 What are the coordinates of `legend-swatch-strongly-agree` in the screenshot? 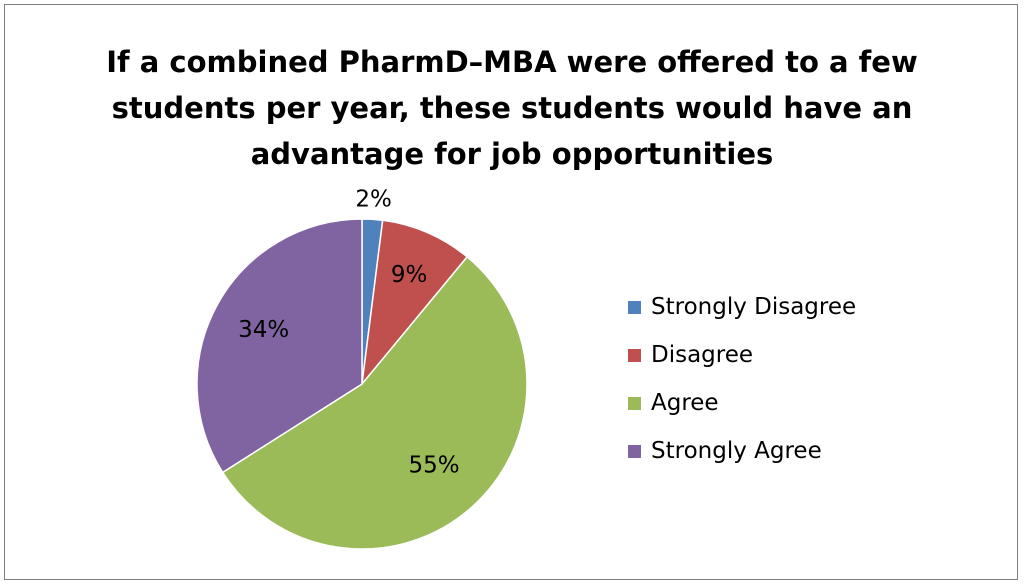 It's located at (634, 451).